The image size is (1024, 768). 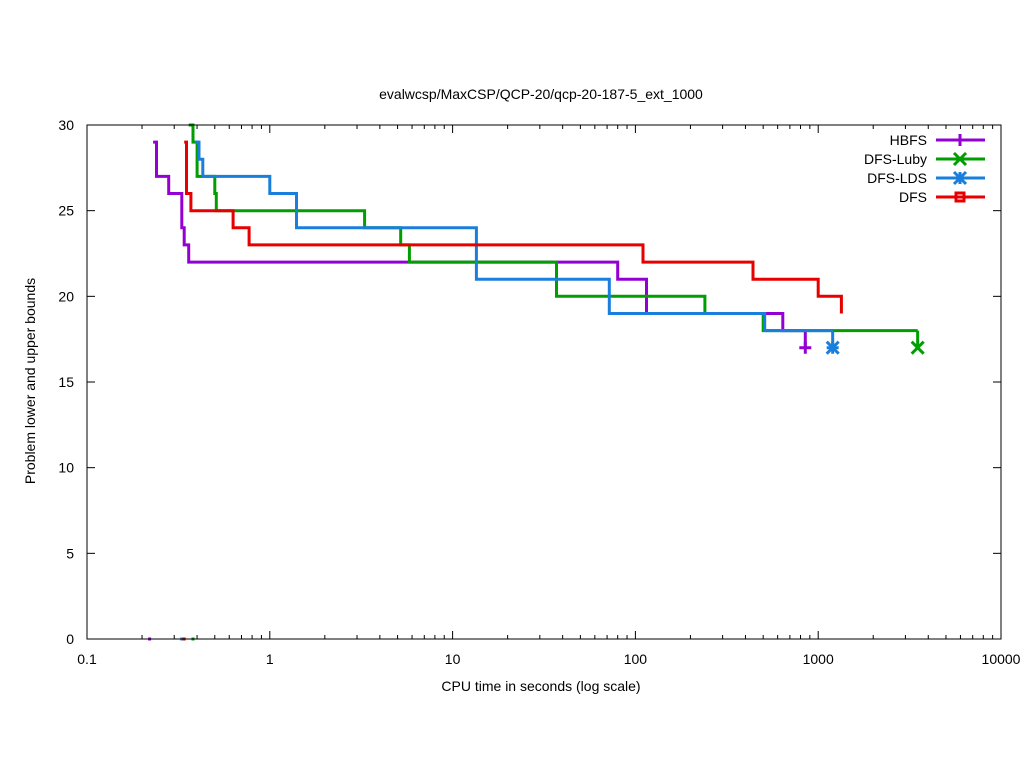 I want to click on series-hbfs-end-marker, so click(x=805, y=347).